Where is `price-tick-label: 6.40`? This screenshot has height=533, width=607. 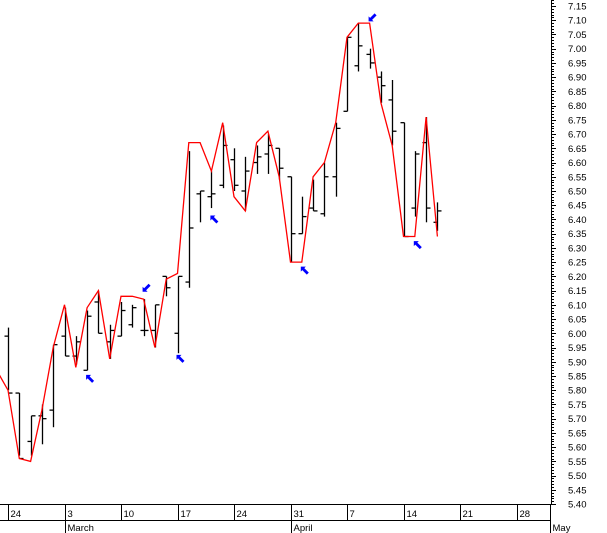
price-tick-label: 6.40 is located at coordinates (577, 220).